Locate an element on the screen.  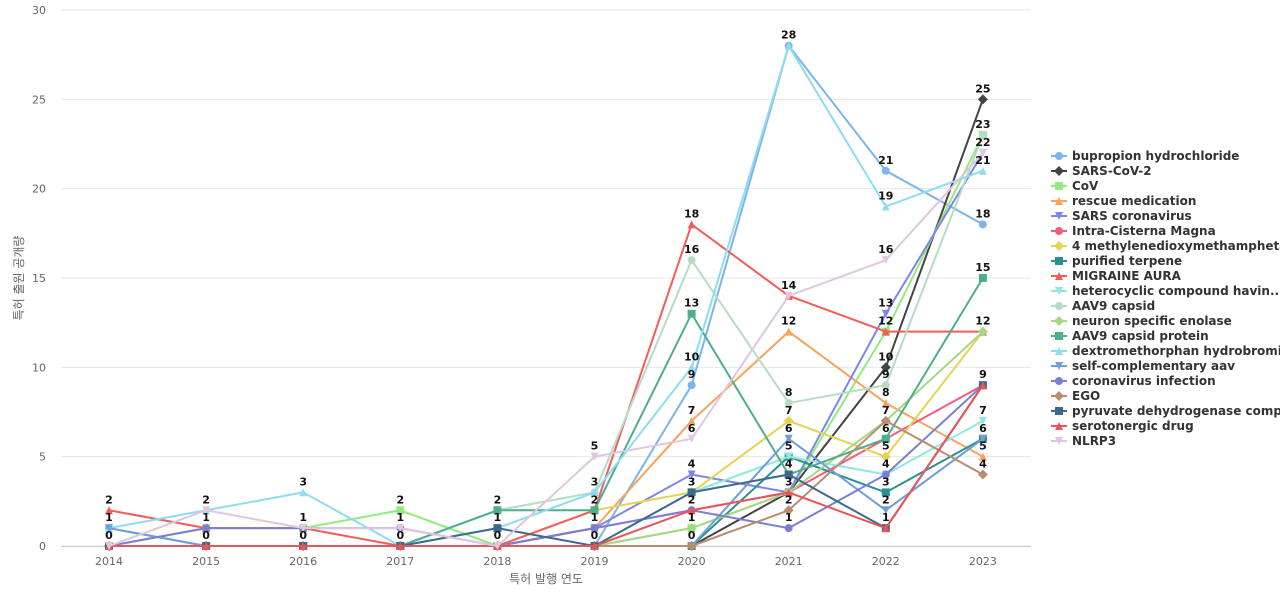
legend-item: CoV is located at coordinates (1075, 186).